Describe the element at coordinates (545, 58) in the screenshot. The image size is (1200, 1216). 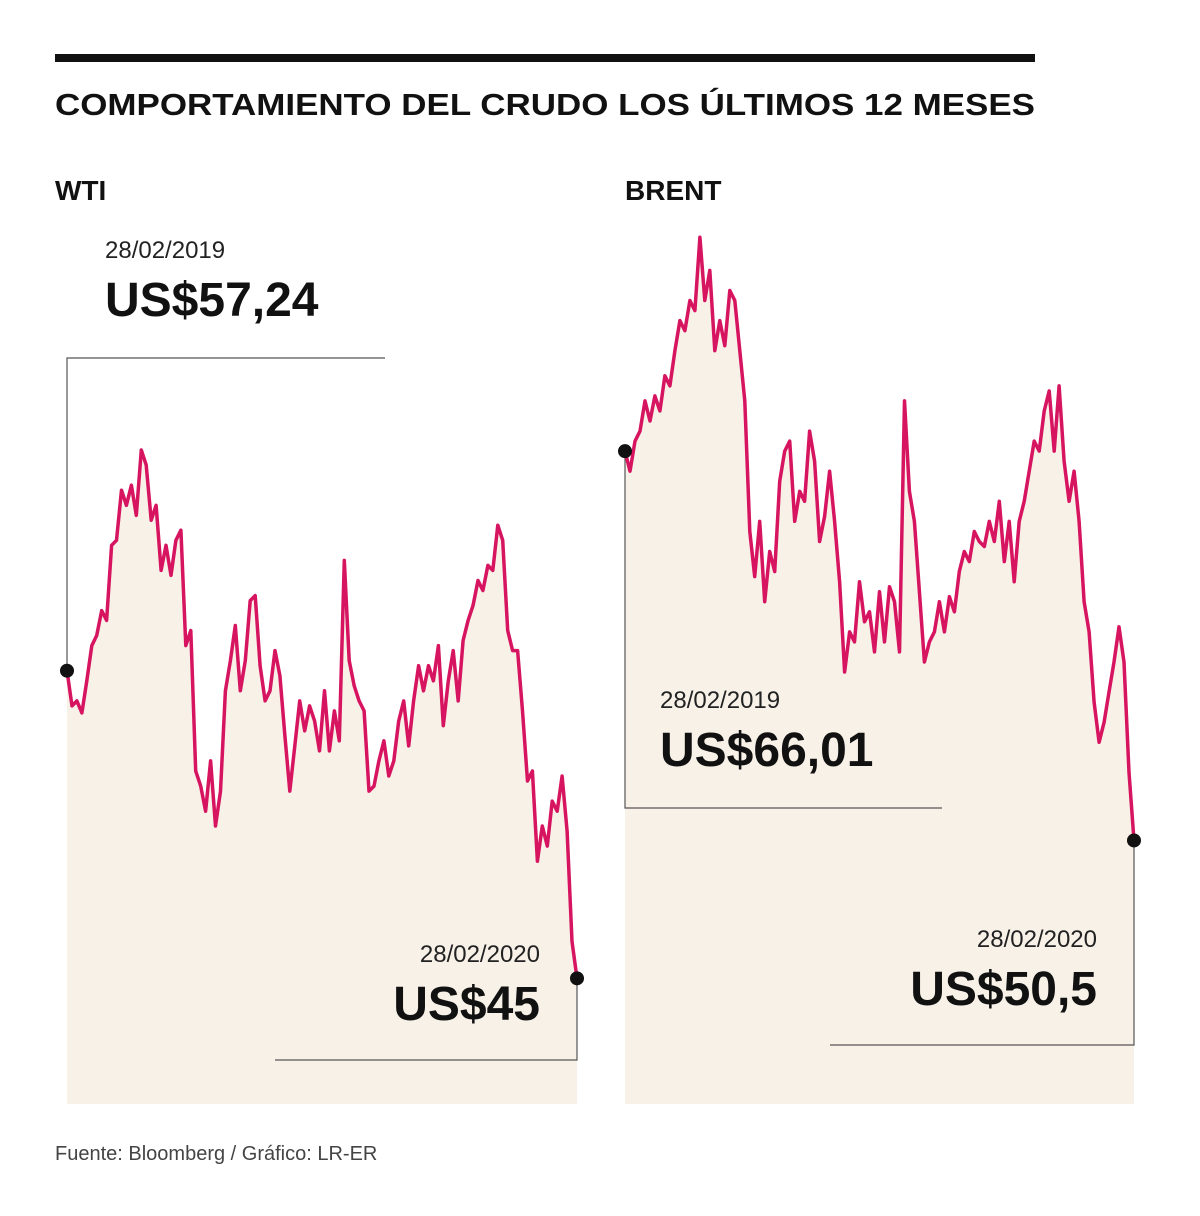
I see `top-rule` at that location.